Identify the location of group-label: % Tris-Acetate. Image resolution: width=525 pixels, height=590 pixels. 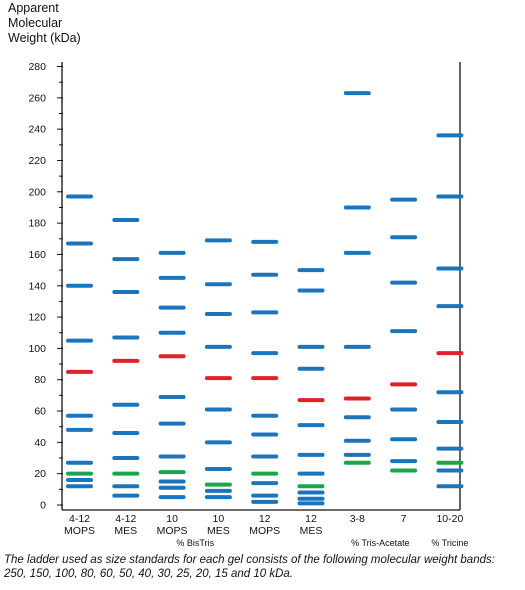
(380, 543).